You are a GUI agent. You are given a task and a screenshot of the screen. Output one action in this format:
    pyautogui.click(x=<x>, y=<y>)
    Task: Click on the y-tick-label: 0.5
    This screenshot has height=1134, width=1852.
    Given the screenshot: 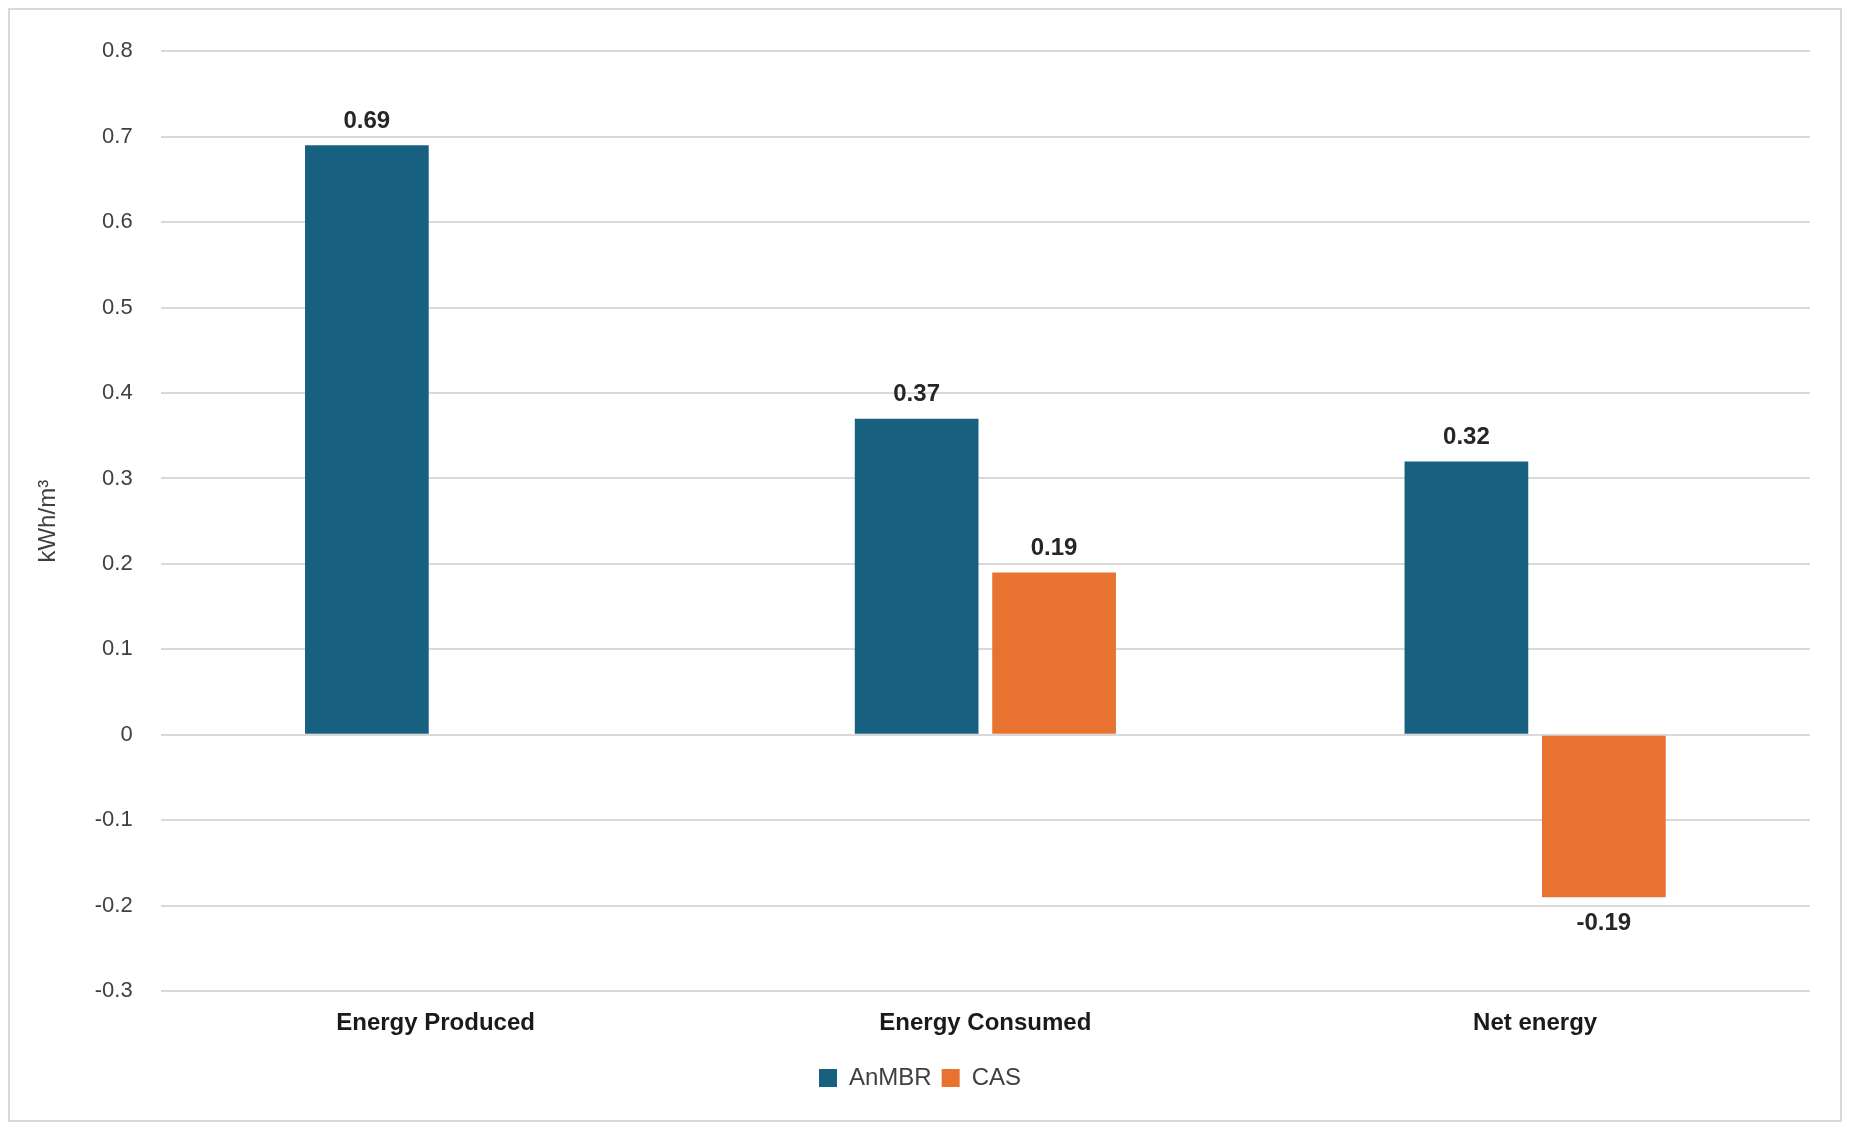 What is the action you would take?
    pyautogui.click(x=117, y=306)
    